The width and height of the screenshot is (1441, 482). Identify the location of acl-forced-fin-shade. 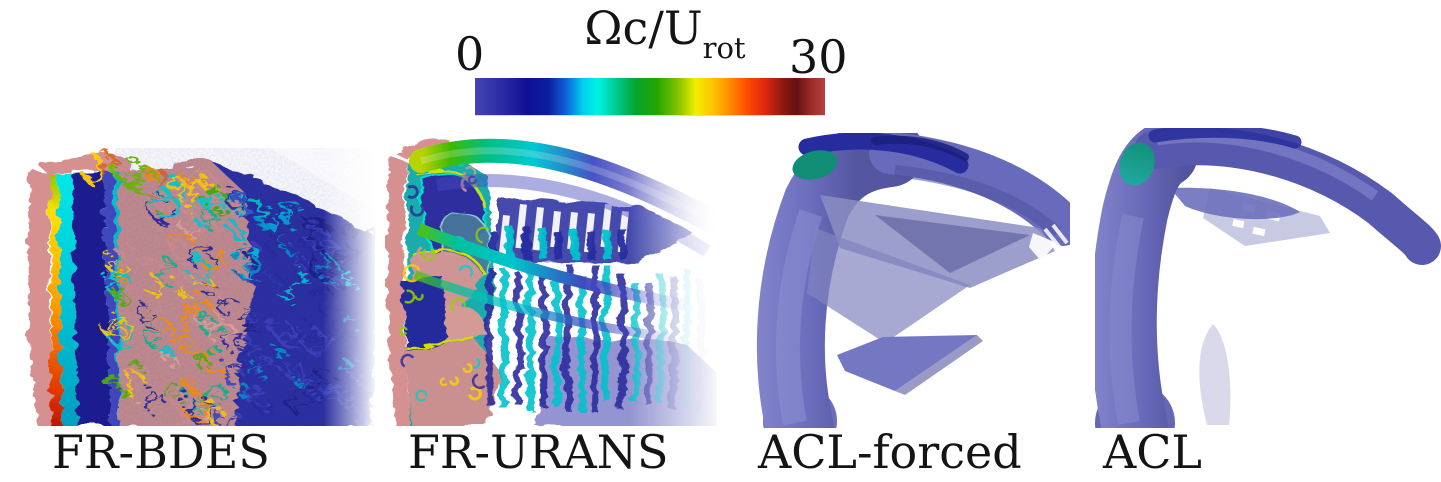
(939, 365).